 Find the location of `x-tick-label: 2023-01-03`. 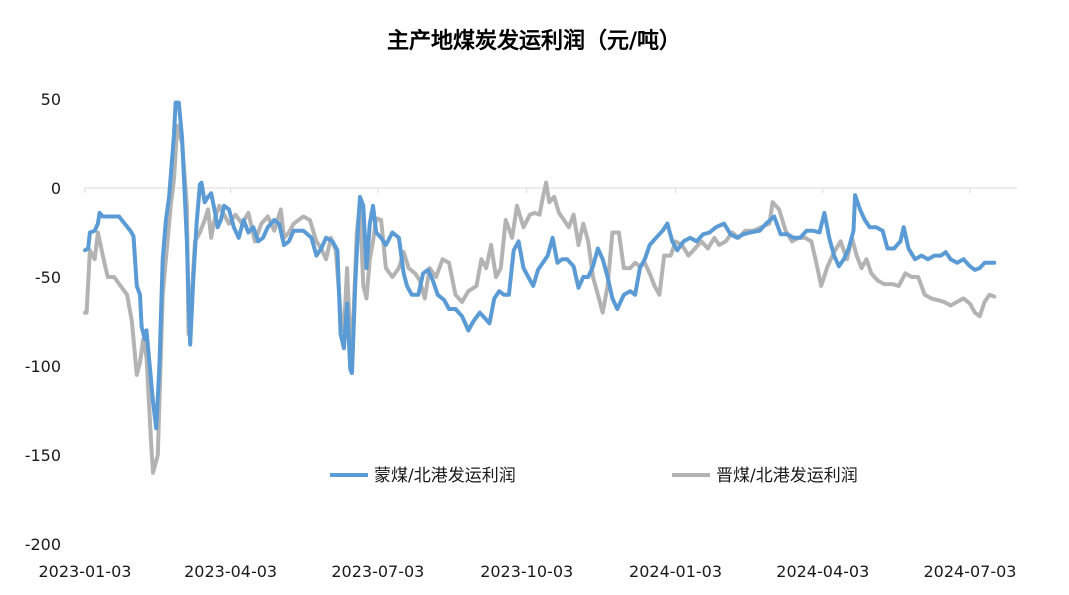

x-tick-label: 2023-01-03 is located at coordinates (85, 571).